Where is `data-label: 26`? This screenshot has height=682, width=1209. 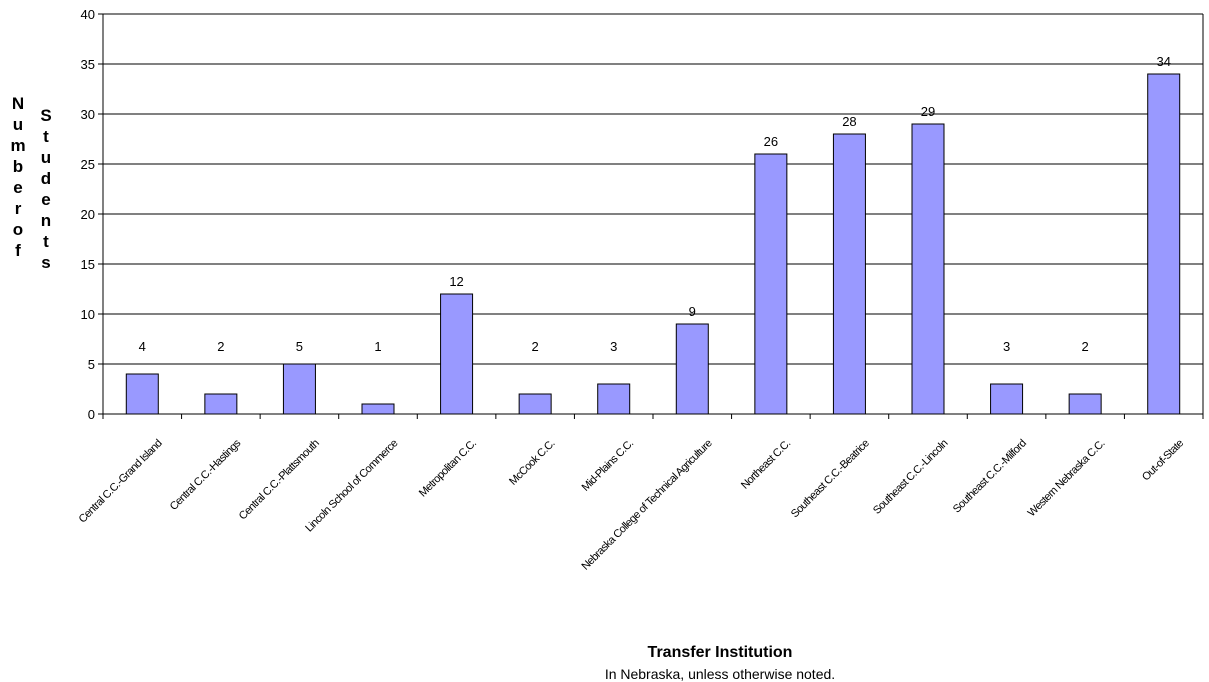
data-label: 26 is located at coordinates (771, 141).